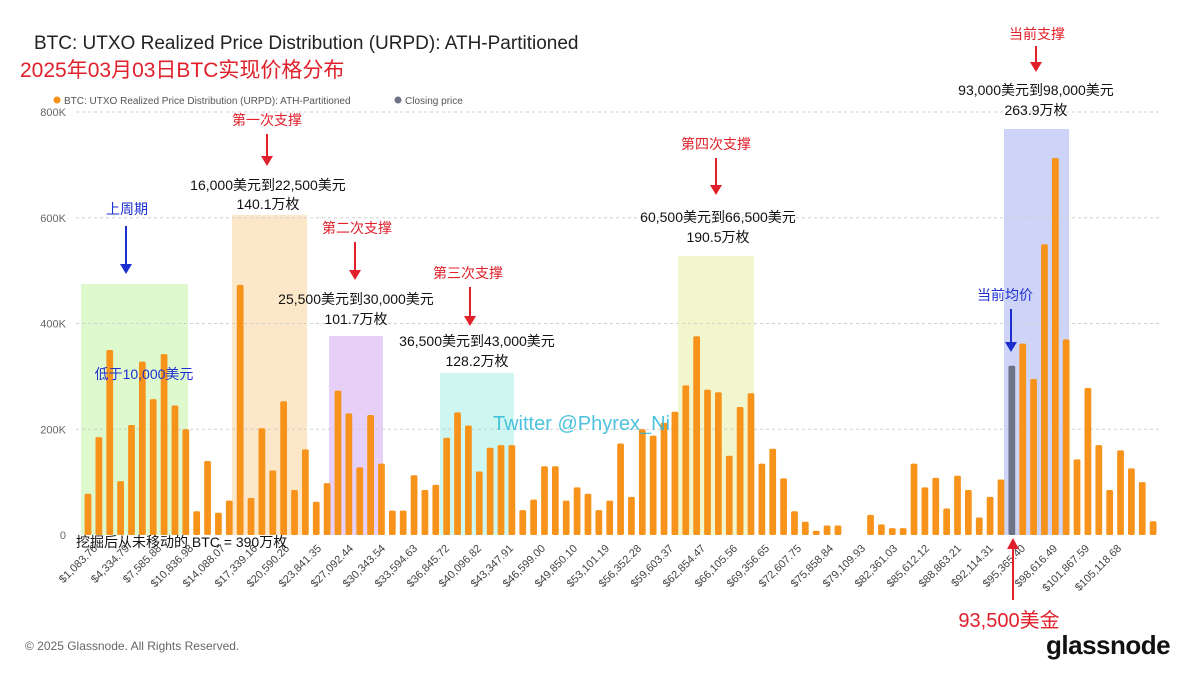 Image resolution: width=1199 pixels, height=675 pixels. What do you see at coordinates (268, 185) in the screenshot?
I see `label-support1-range: 16,000美元到22,500美元` at bounding box center [268, 185].